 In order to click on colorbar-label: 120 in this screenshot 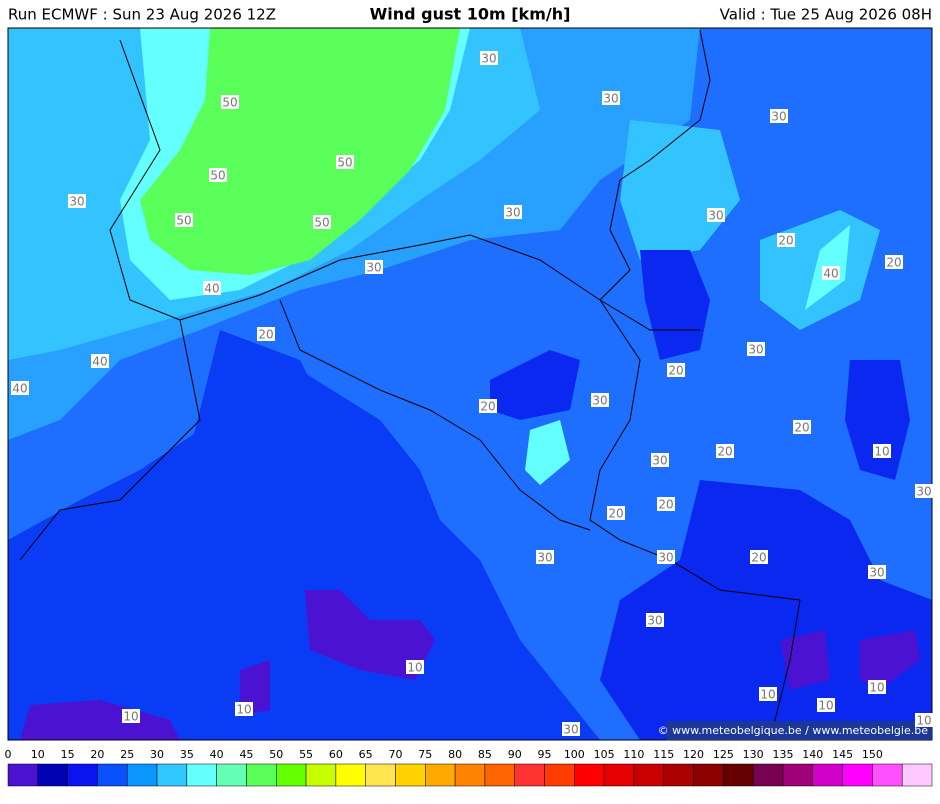, I will do `click(693, 754)`.